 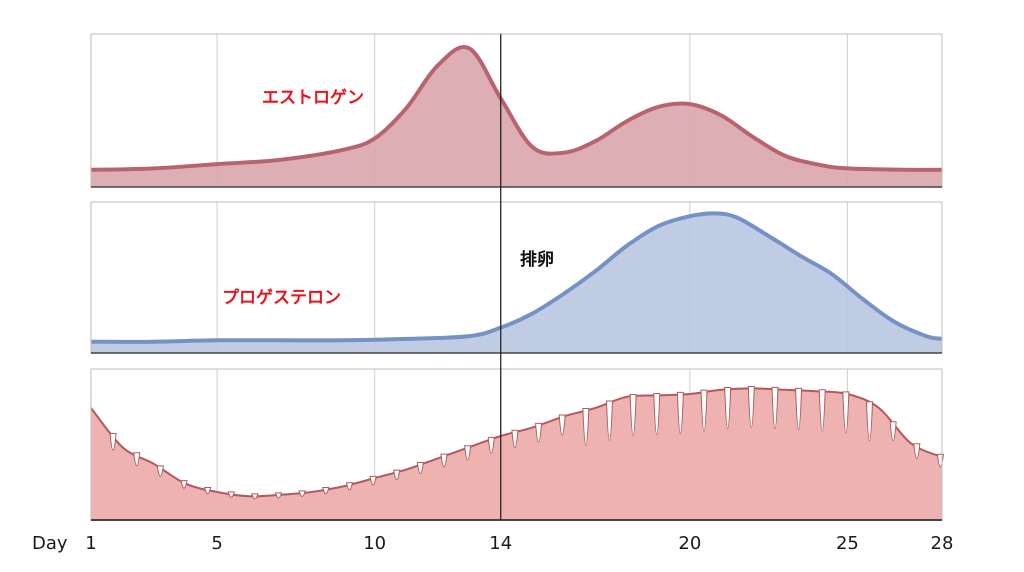 What do you see at coordinates (313, 97) in the screenshot?
I see `estrogen-label: エストロゲン` at bounding box center [313, 97].